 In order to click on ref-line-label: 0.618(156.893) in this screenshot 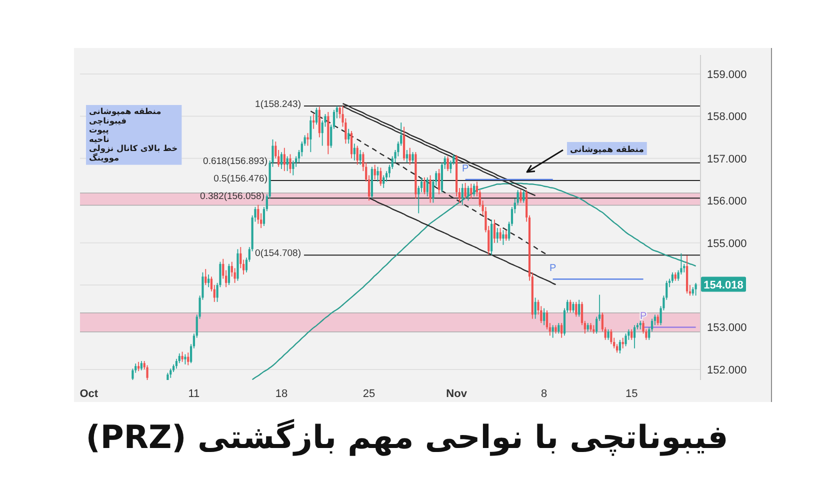, I will do `click(235, 161)`.